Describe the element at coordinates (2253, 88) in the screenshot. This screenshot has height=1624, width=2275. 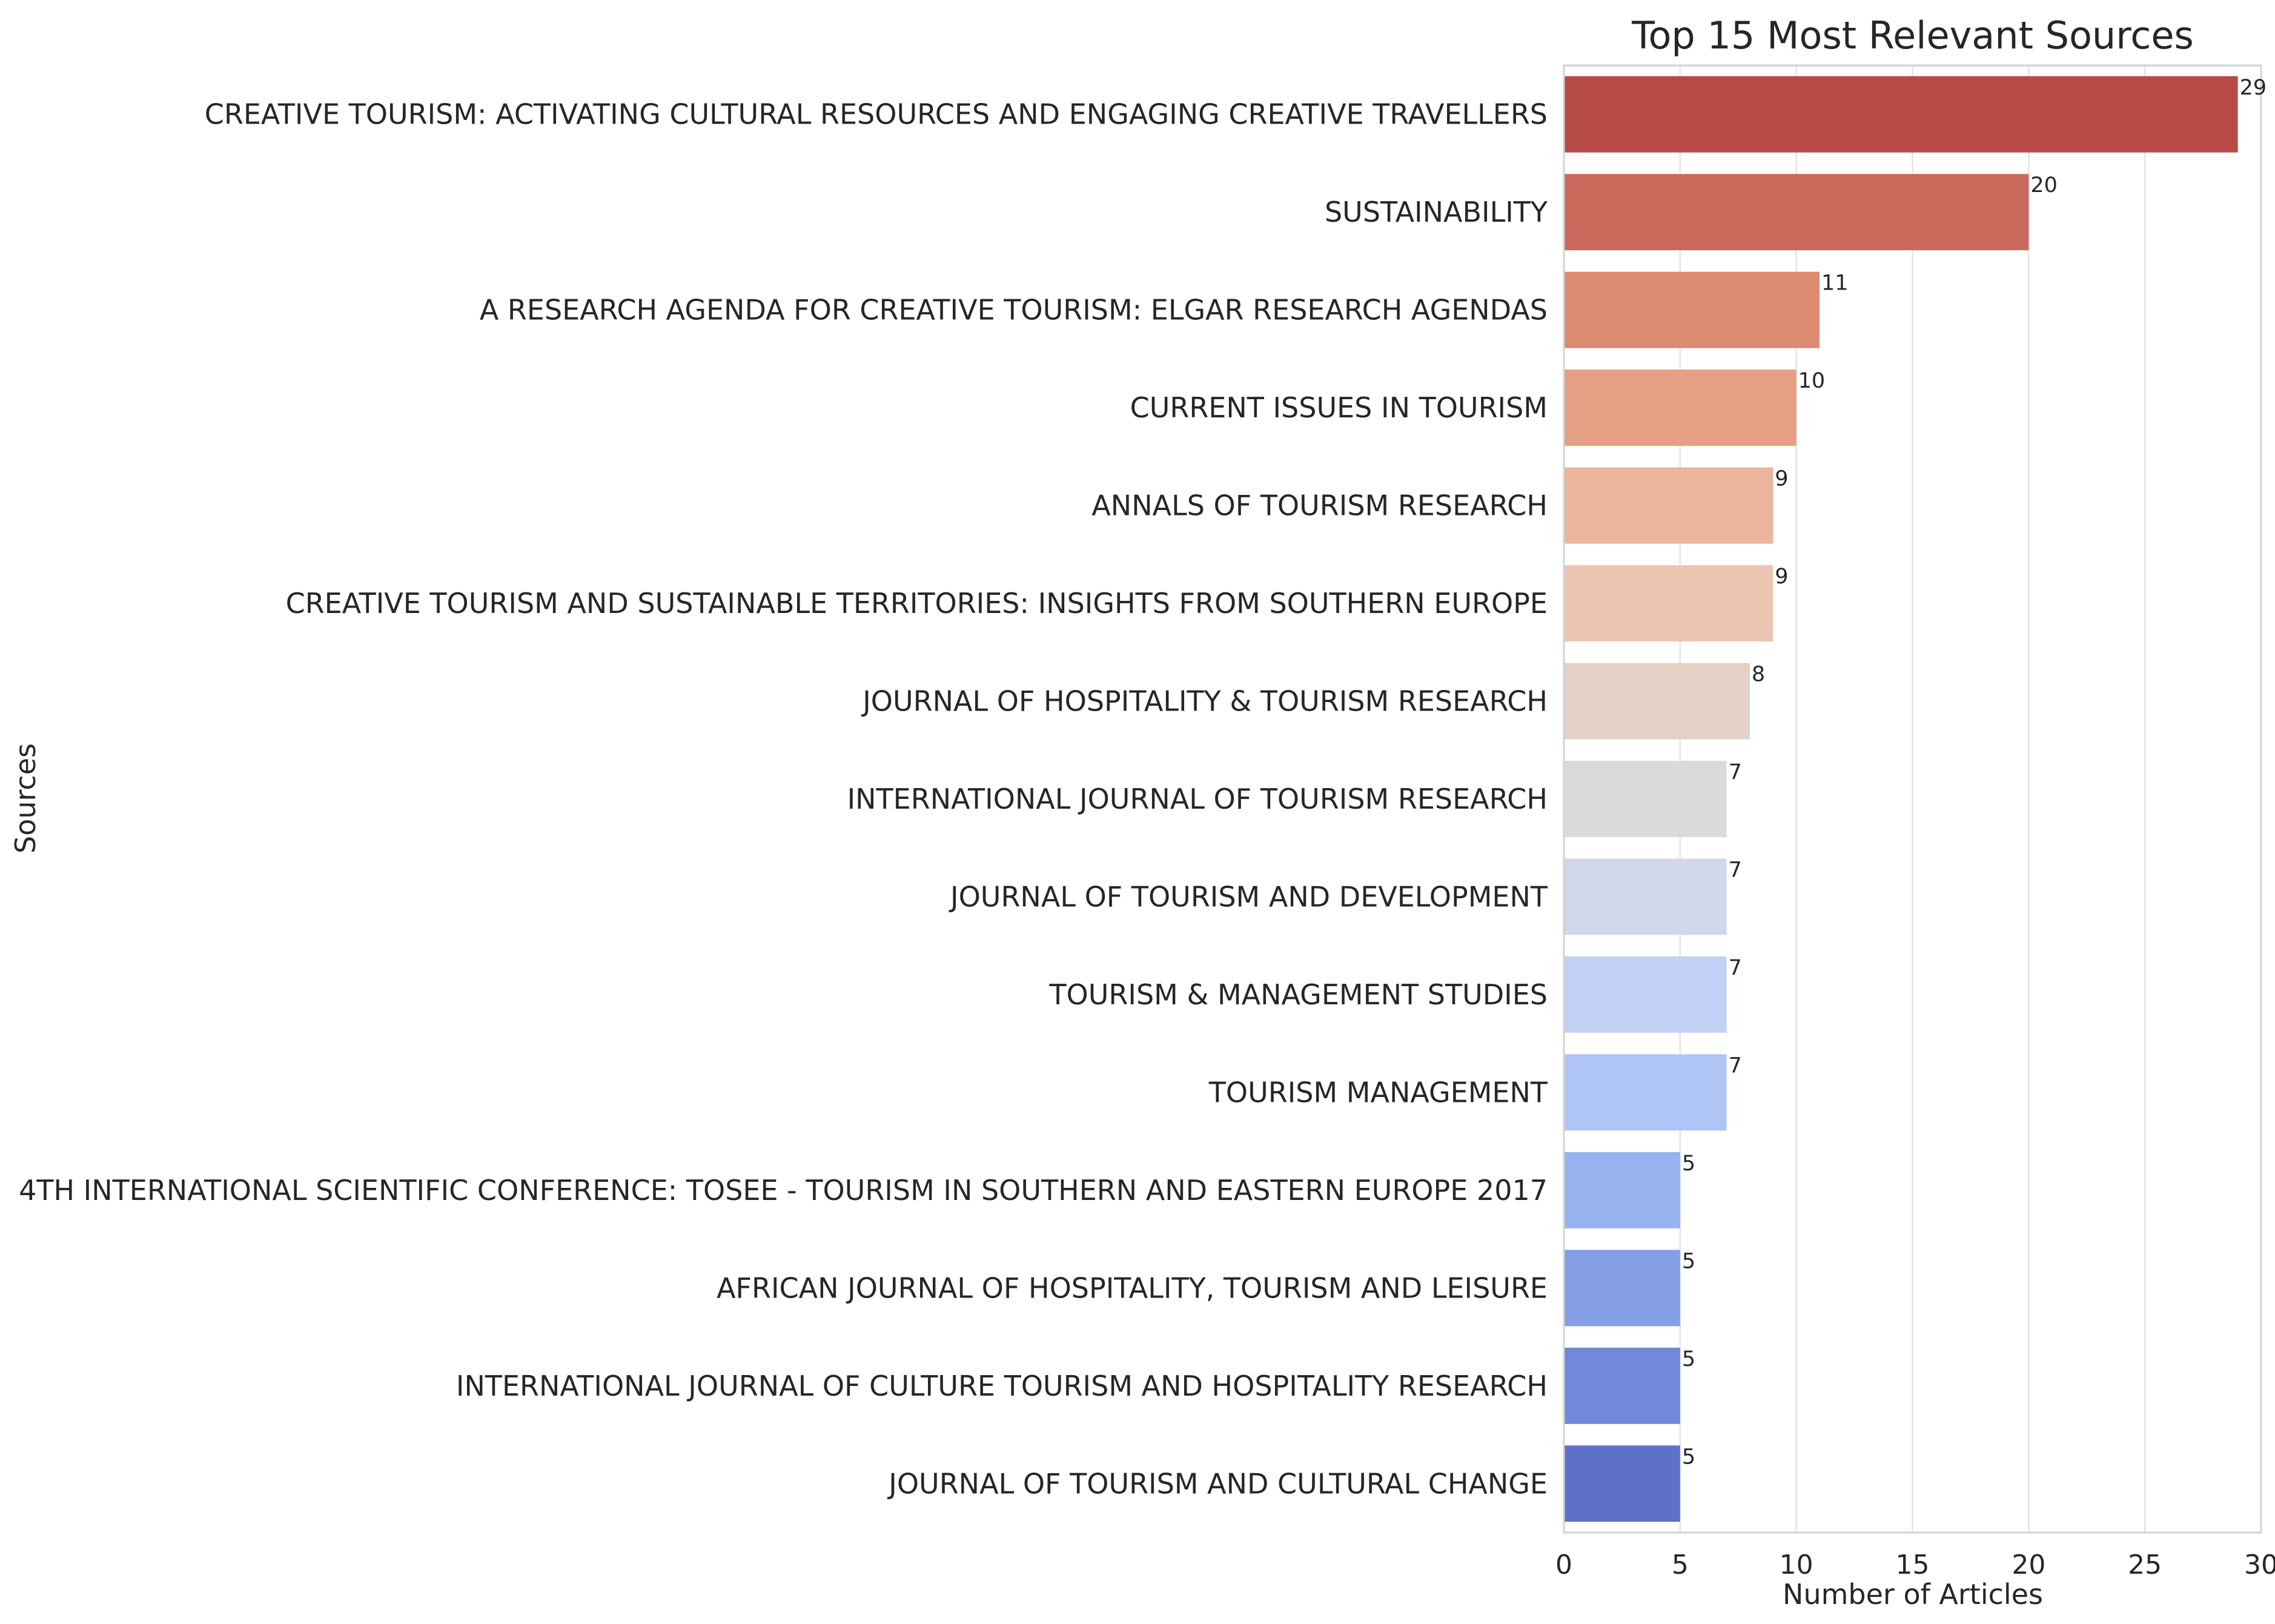
I see `value-label: 29` at that location.